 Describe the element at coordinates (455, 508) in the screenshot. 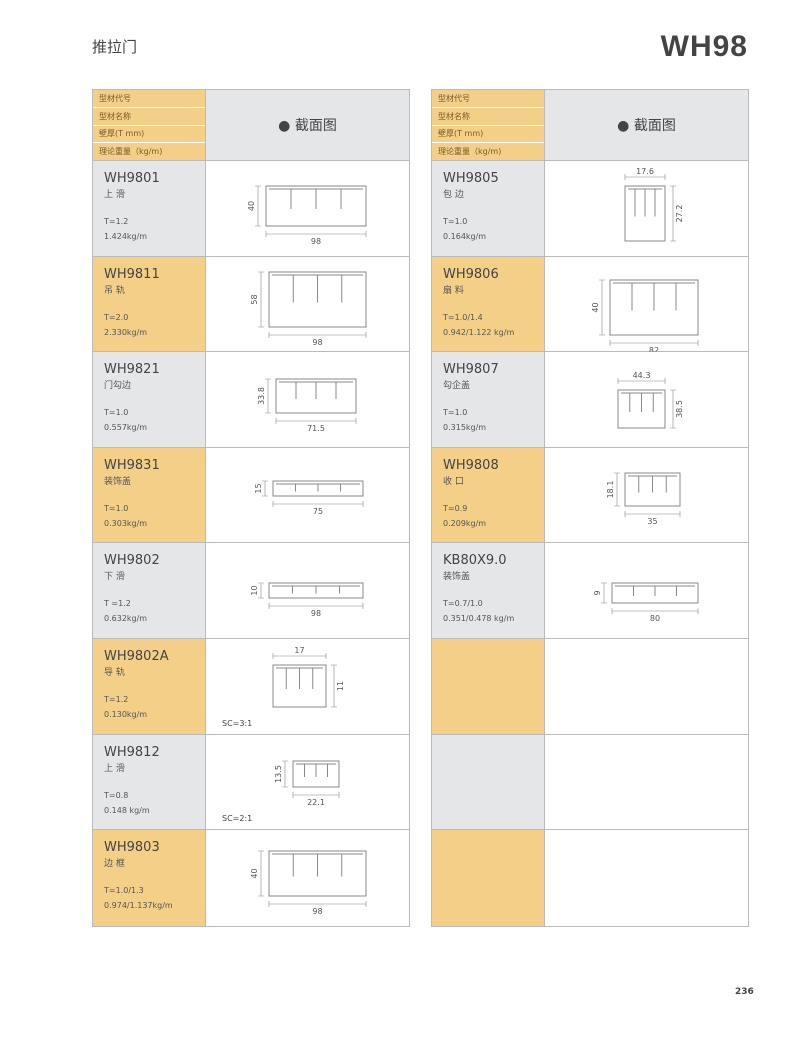

I see `wall-thickness: T=0.9` at that location.